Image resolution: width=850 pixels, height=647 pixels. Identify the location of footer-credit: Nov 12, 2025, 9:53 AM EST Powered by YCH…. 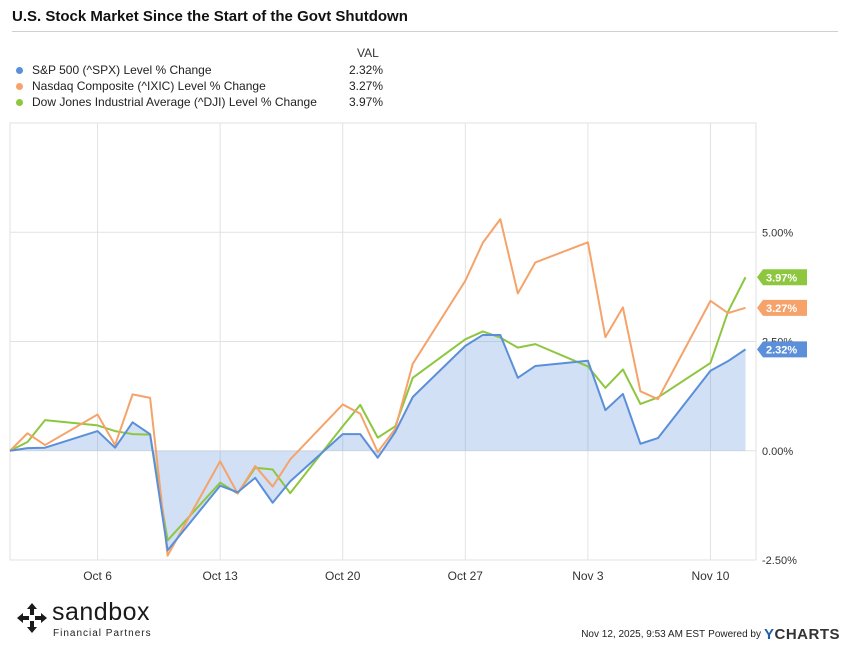
(710, 634).